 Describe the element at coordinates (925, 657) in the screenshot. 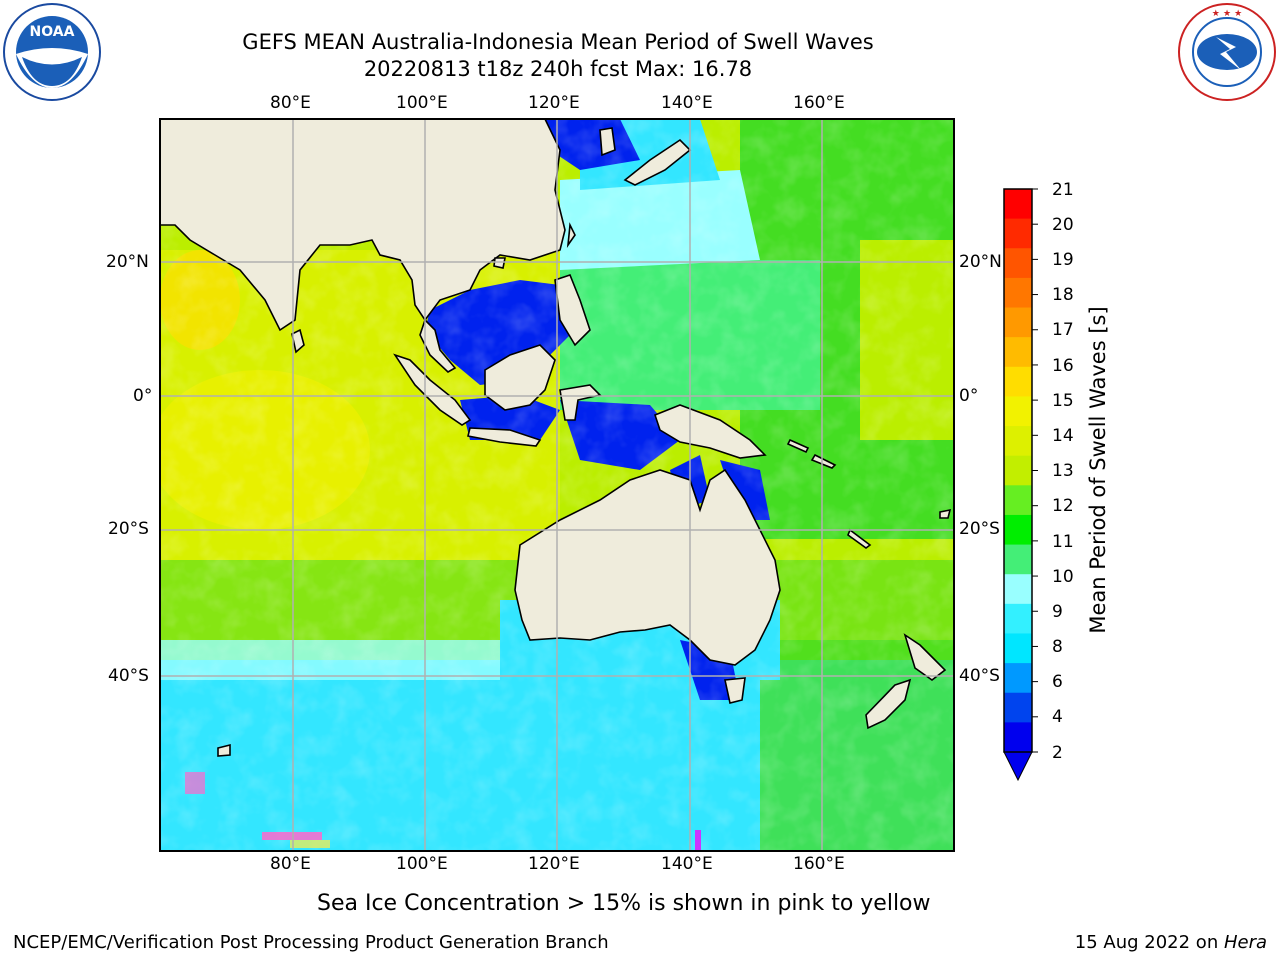

I see `new-zealand-landmass` at that location.